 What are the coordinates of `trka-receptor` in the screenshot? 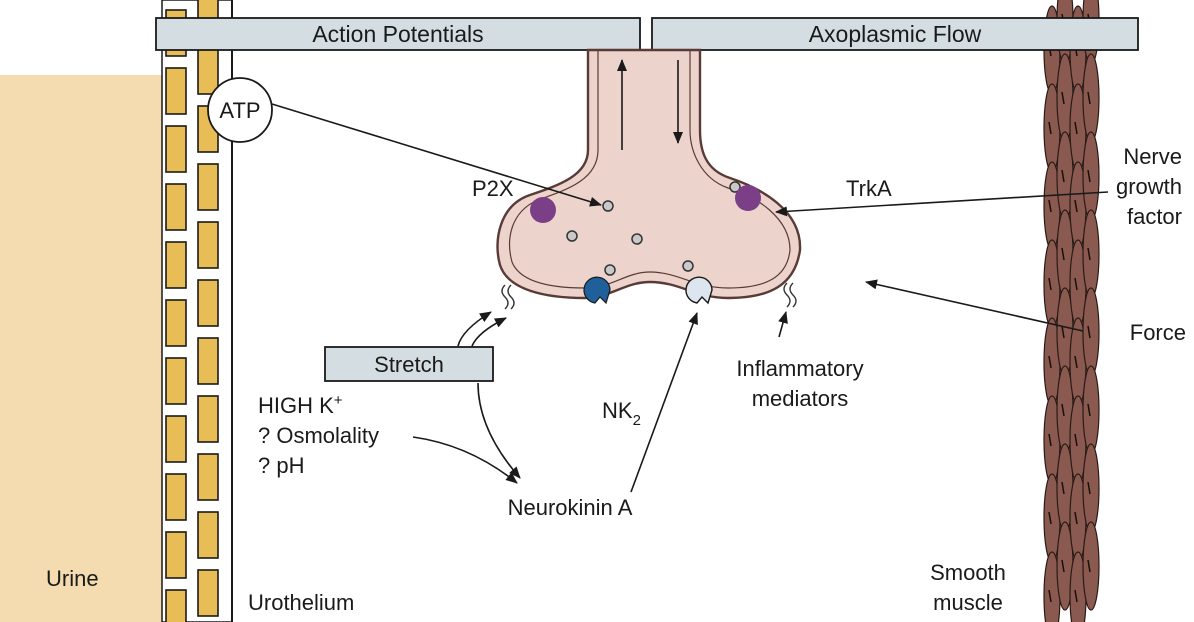 It's located at (748, 198).